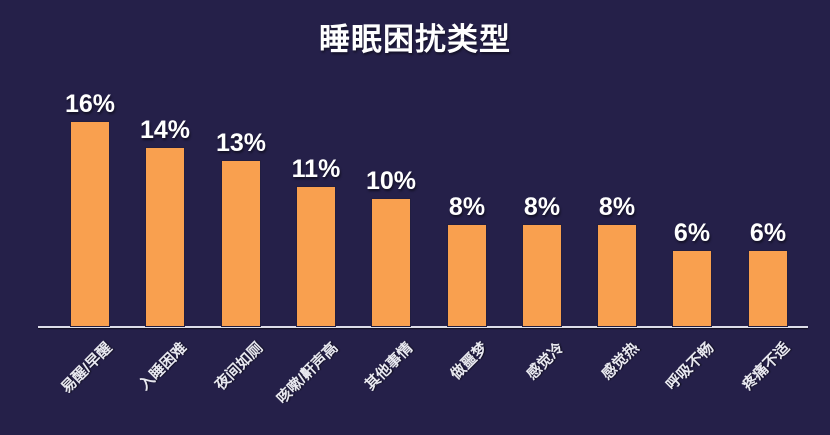 The image size is (830, 435). Describe the element at coordinates (766, 366) in the screenshot. I see `category-label: 疼痛不适` at that location.